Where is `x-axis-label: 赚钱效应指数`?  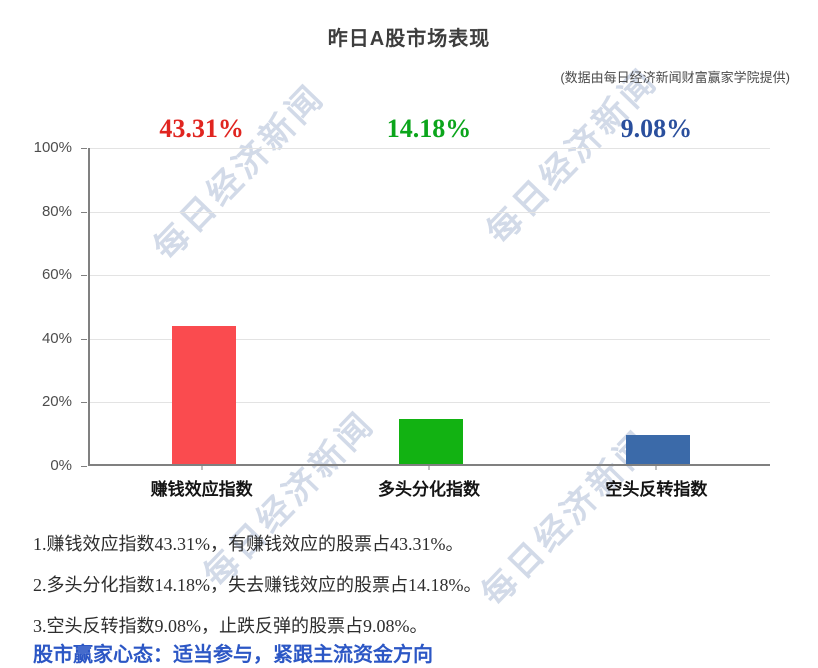 x-axis-label: 赚钱效应指数 is located at coordinates (201, 489).